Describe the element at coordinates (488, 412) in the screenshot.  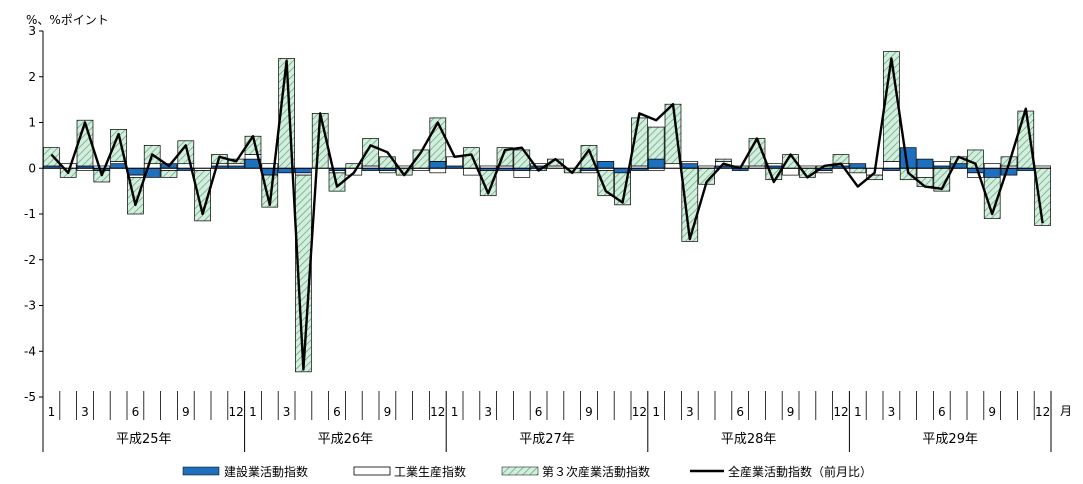
I see `x-month-label-26: 3` at that location.